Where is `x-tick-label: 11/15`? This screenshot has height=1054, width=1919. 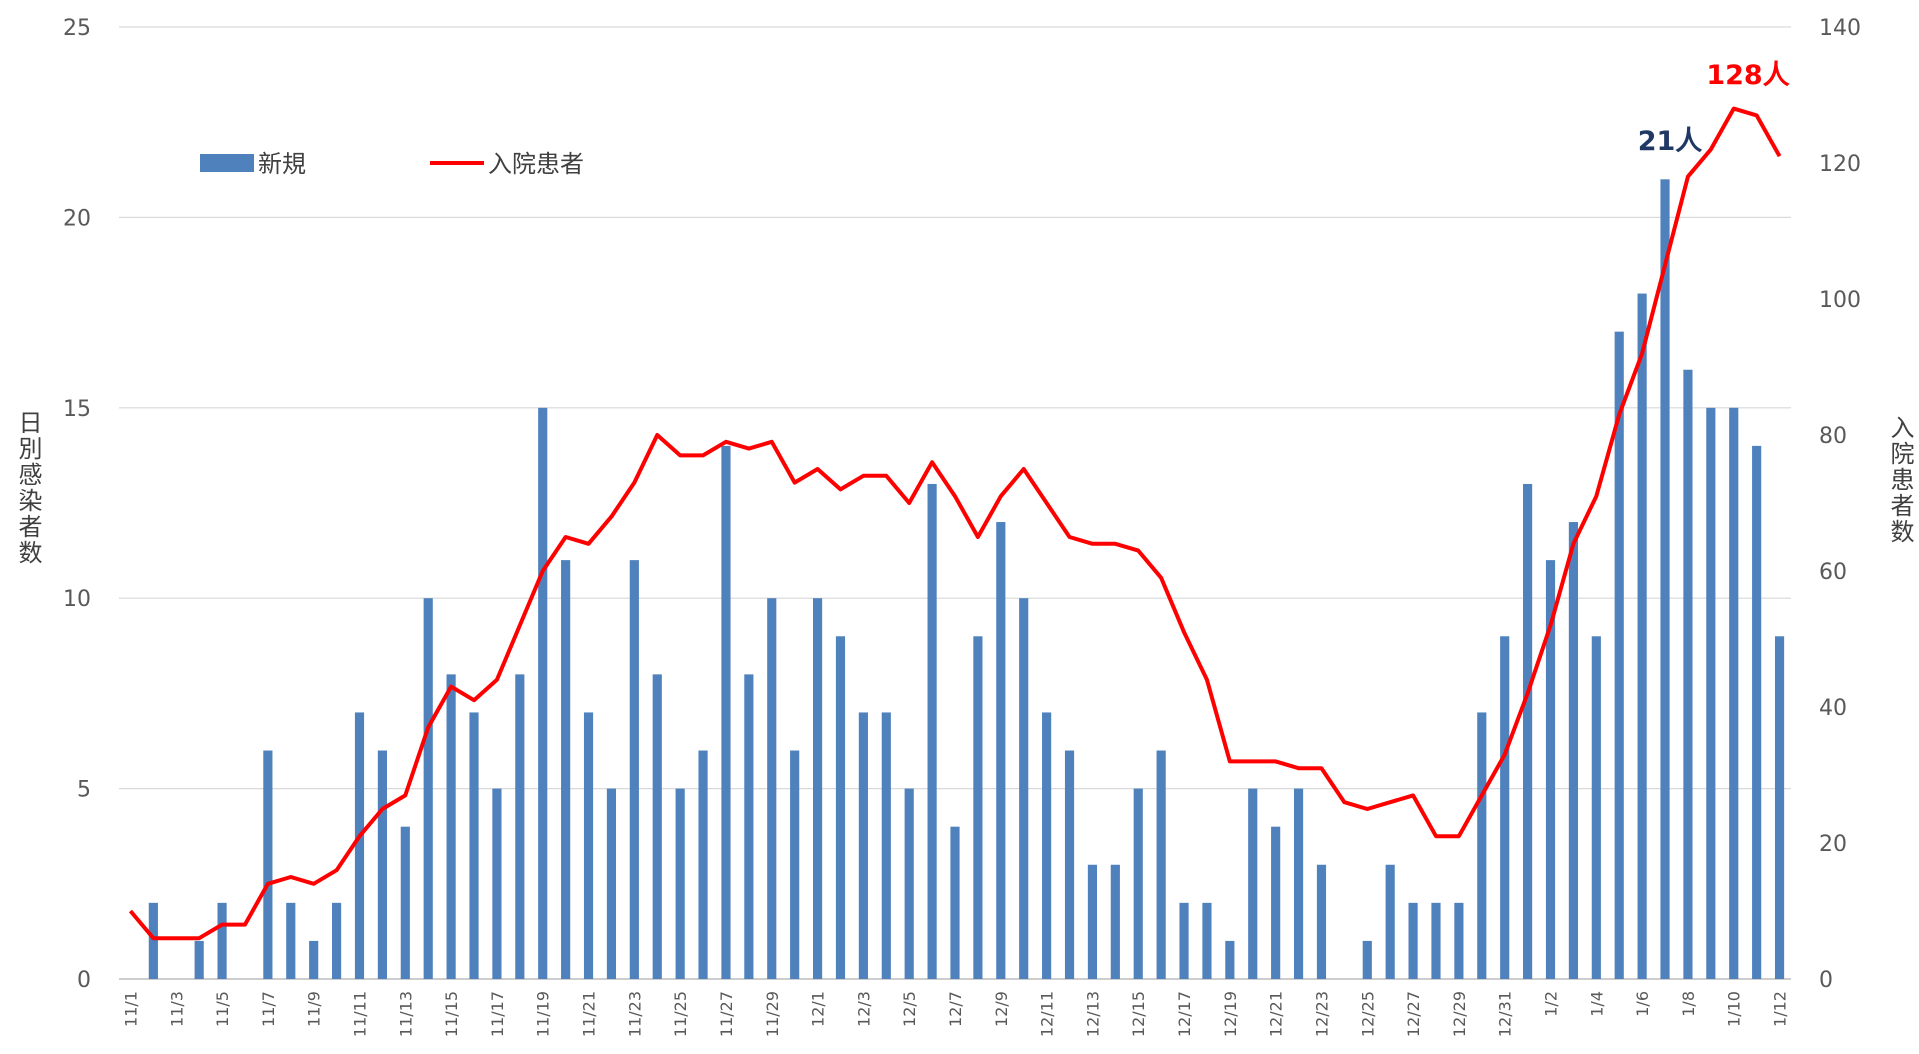
x-tick-label: 11/15 is located at coordinates (451, 1014).